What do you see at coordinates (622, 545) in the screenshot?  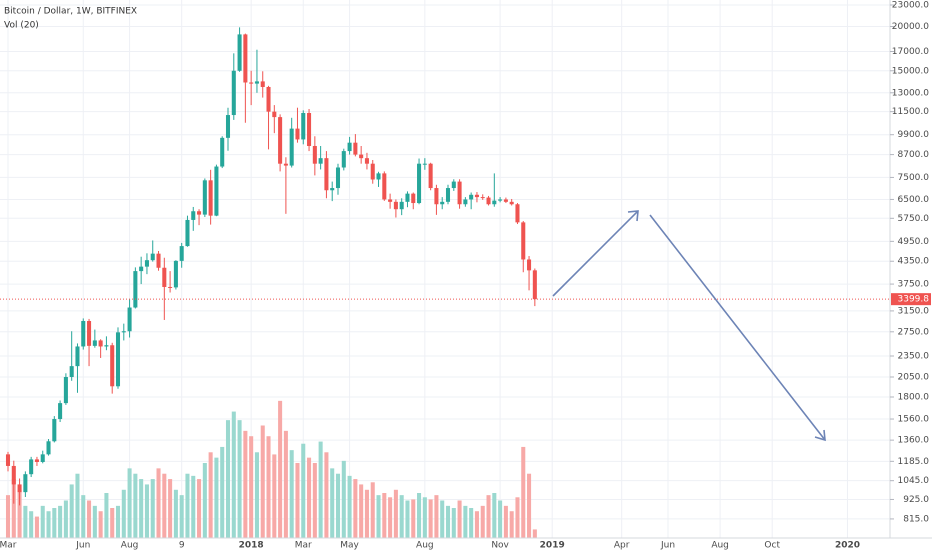 I see `x-tick-label: Apr` at bounding box center [622, 545].